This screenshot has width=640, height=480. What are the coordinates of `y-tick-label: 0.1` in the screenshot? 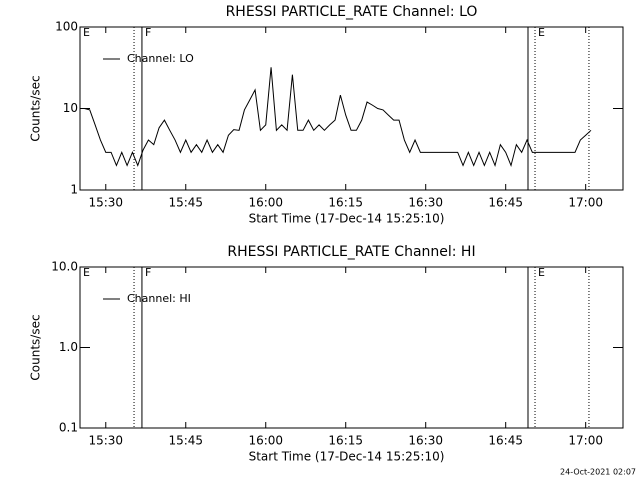 It's located at (68, 428).